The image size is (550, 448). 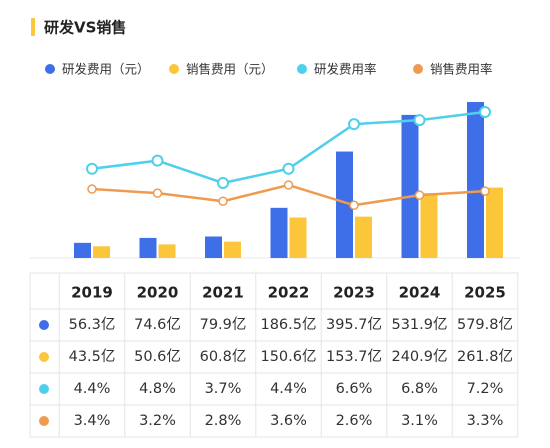 What do you see at coordinates (485, 356) in the screenshot?
I see `table-cell: 261.8亿` at bounding box center [485, 356].